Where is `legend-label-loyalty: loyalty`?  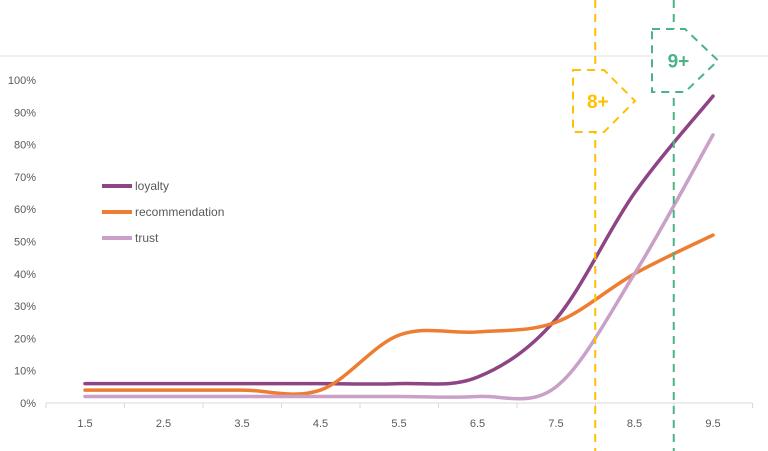
legend-label-loyalty: loyalty is located at coordinates (152, 186).